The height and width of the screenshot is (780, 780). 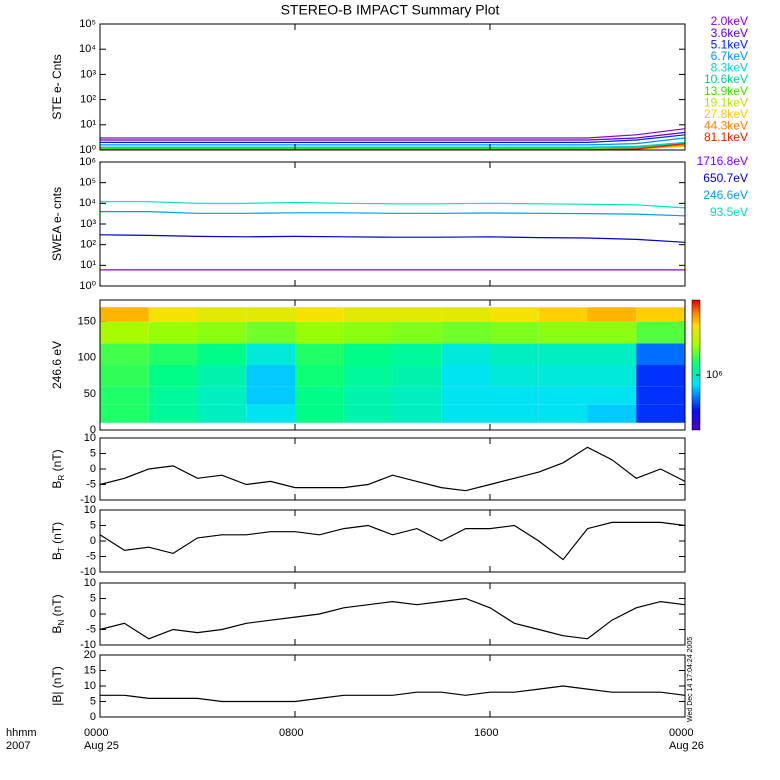 I want to click on corner-label: 2007, so click(x=18, y=746).